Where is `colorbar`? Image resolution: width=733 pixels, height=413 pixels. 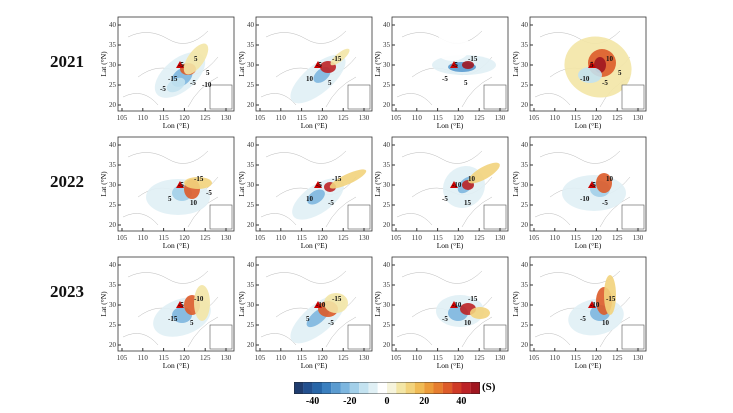
colorbar is located at coordinates (387, 388).